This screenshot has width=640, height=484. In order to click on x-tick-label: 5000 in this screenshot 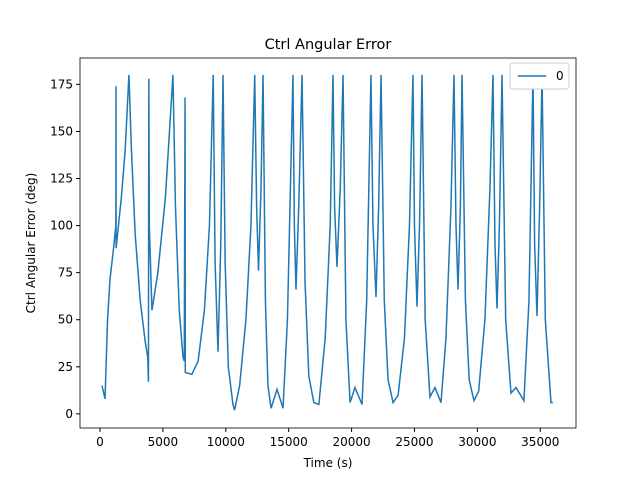, I will do `click(163, 442)`.